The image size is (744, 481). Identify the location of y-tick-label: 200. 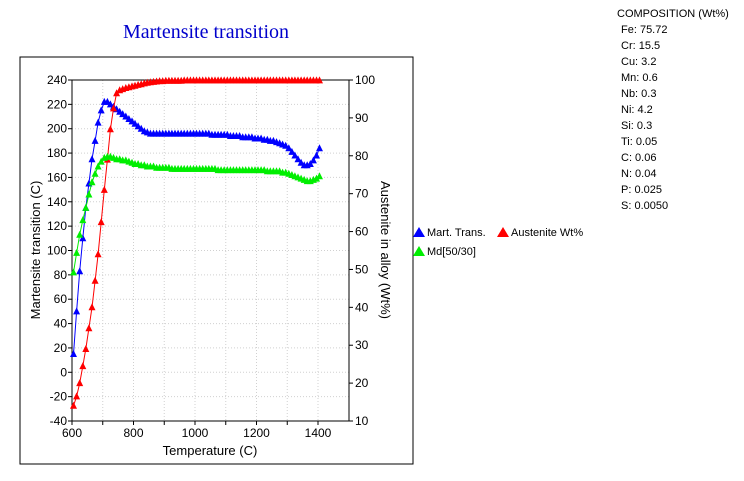
(57, 129).